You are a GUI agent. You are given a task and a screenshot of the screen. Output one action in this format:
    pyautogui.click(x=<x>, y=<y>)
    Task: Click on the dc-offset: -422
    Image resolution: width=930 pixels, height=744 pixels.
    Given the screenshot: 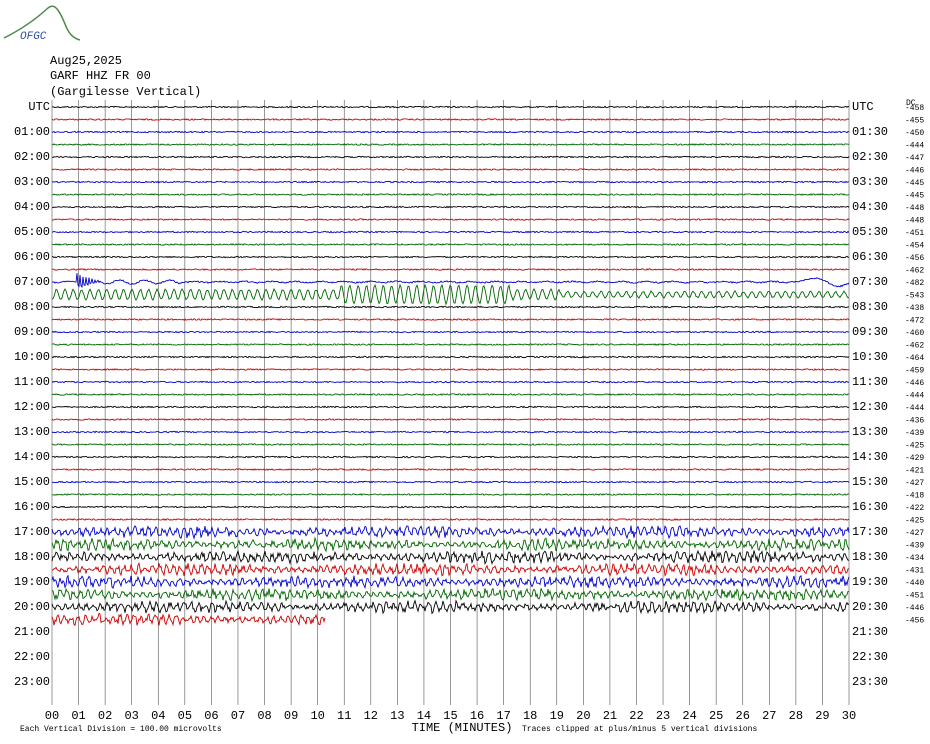 What is the action you would take?
    pyautogui.click(x=914, y=508)
    